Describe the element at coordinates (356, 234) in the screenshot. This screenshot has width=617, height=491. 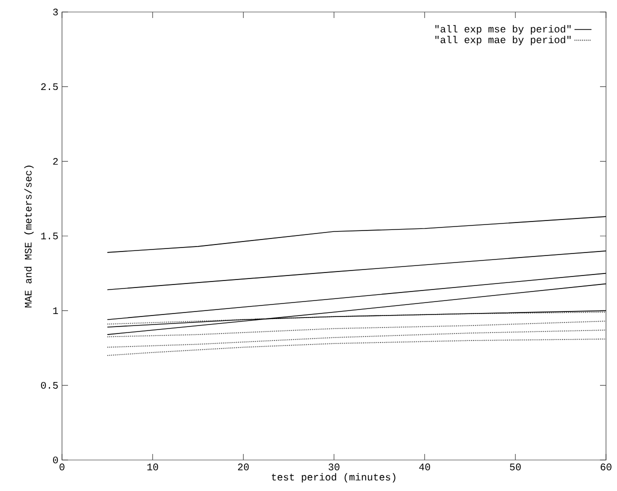
I see `line-series` at that location.